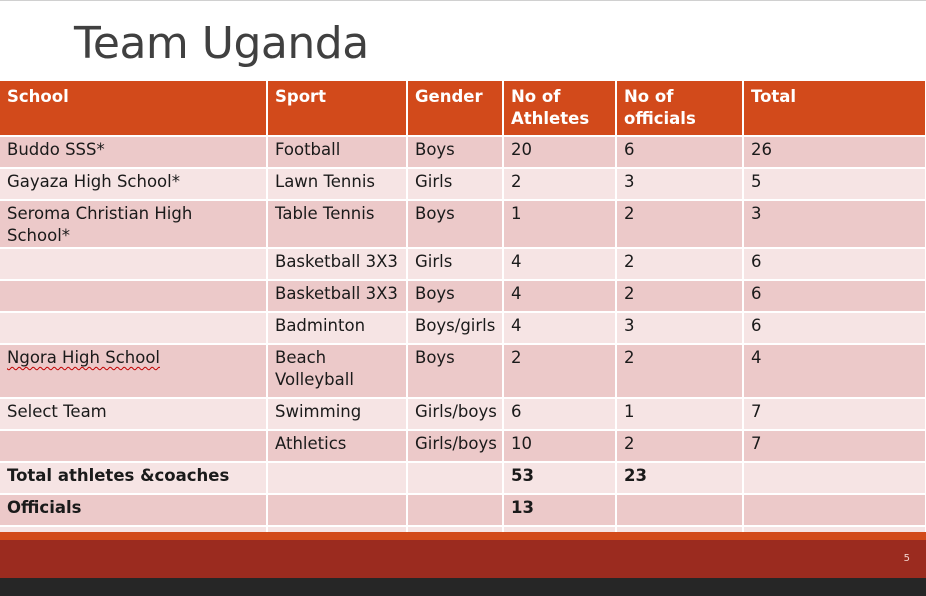  What do you see at coordinates (834, 152) in the screenshot?
I see `cell-total: 26` at bounding box center [834, 152].